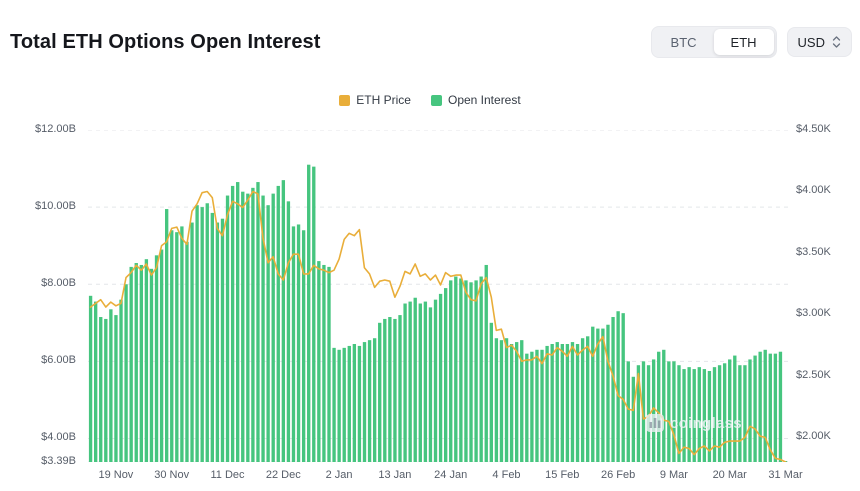 This screenshot has width=860, height=491. I want to click on coin-toggle-eth: ETH, so click(743, 42).